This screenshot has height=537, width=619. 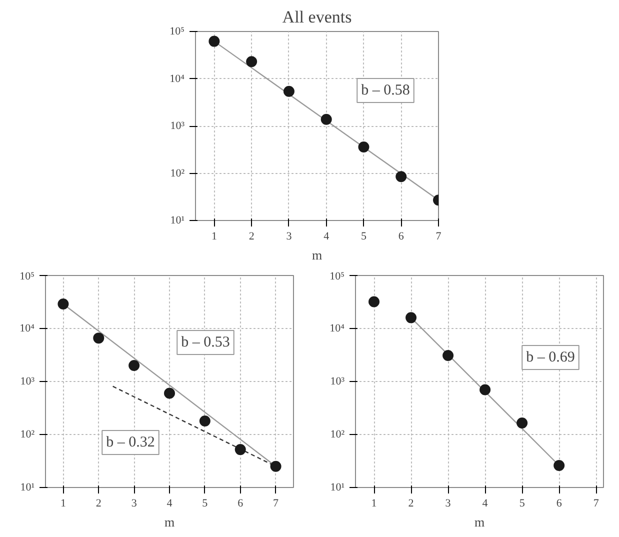 What do you see at coordinates (550, 358) in the screenshot?
I see `annotation: b – 0.69` at bounding box center [550, 358].